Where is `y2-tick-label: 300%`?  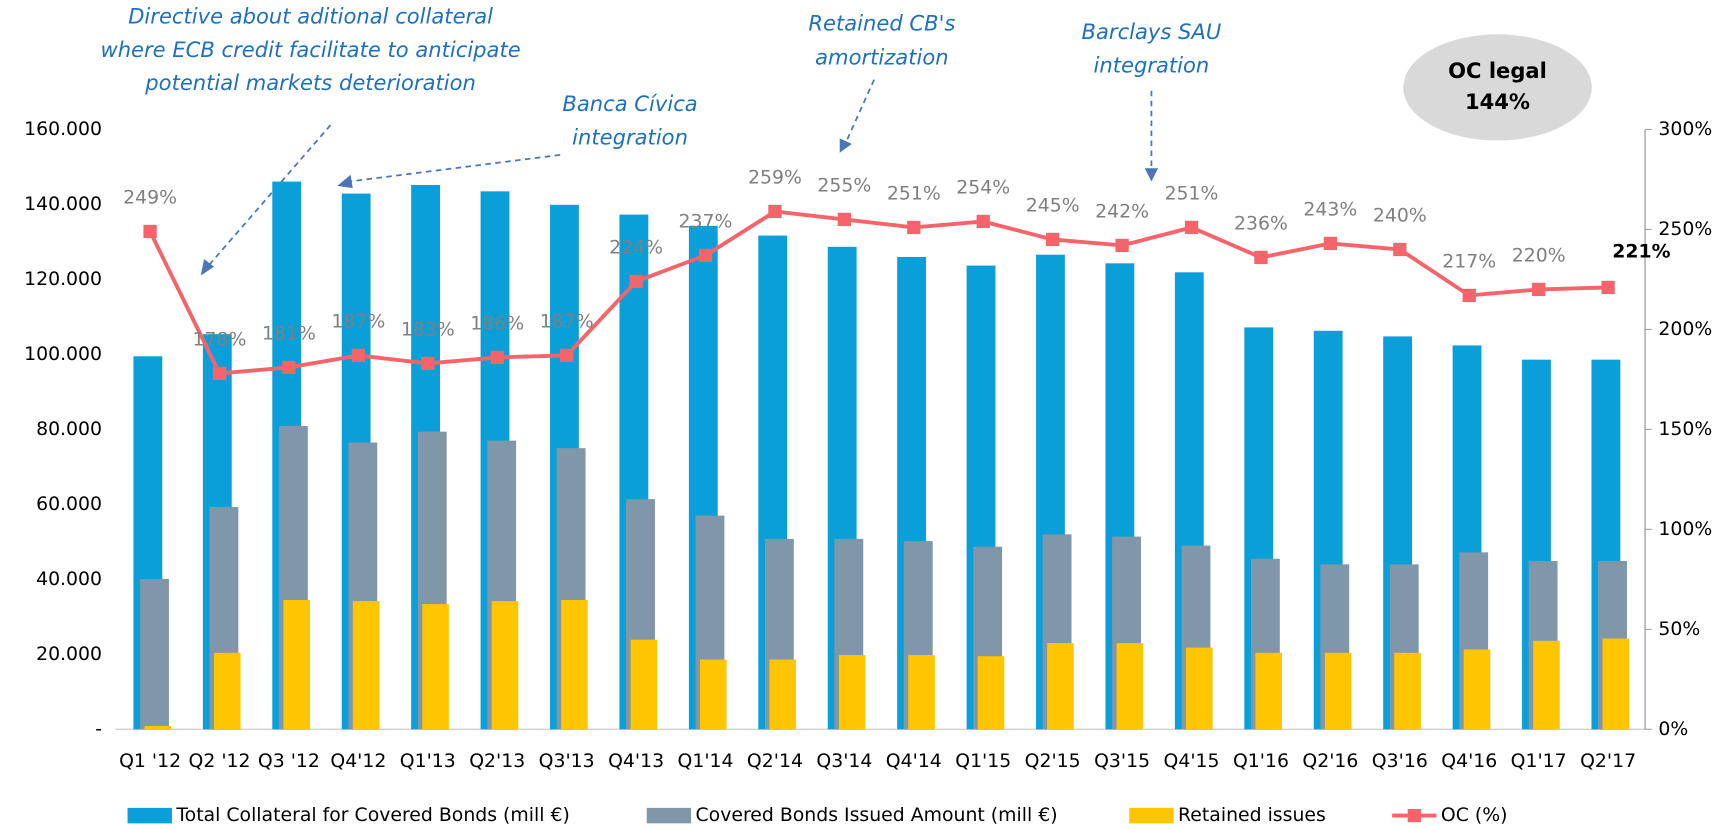
y2-tick-label: 300% is located at coordinates (1685, 129).